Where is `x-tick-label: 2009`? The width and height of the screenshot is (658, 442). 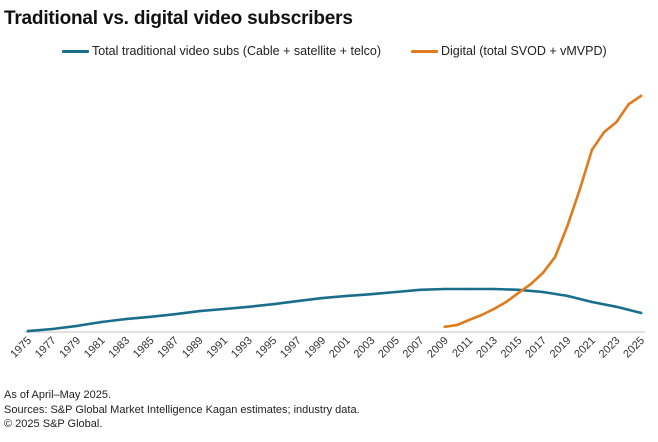
x-tick-label: 2009 is located at coordinates (438, 348).